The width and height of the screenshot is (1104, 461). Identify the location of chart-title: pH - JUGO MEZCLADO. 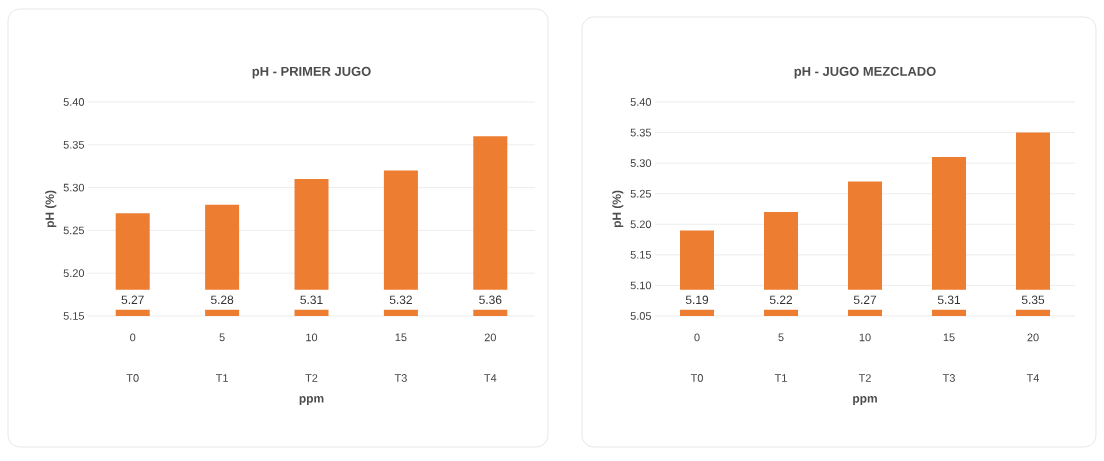
(865, 72).